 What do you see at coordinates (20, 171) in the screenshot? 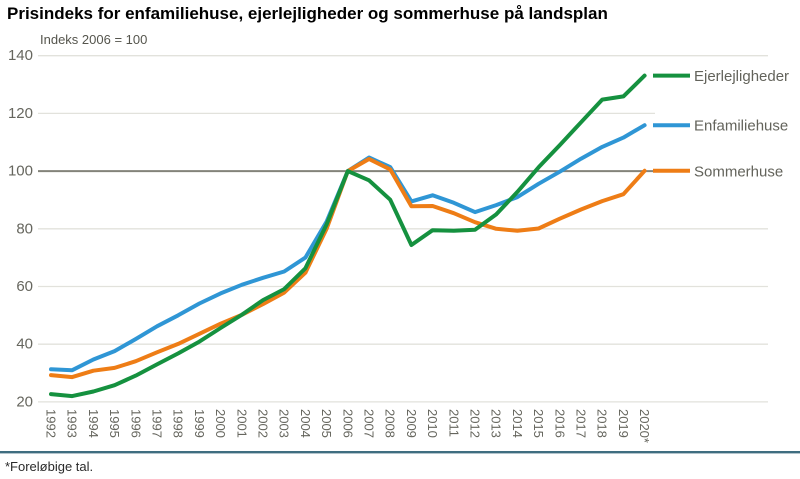
I see `y-tick-label-100: 100` at bounding box center [20, 171].